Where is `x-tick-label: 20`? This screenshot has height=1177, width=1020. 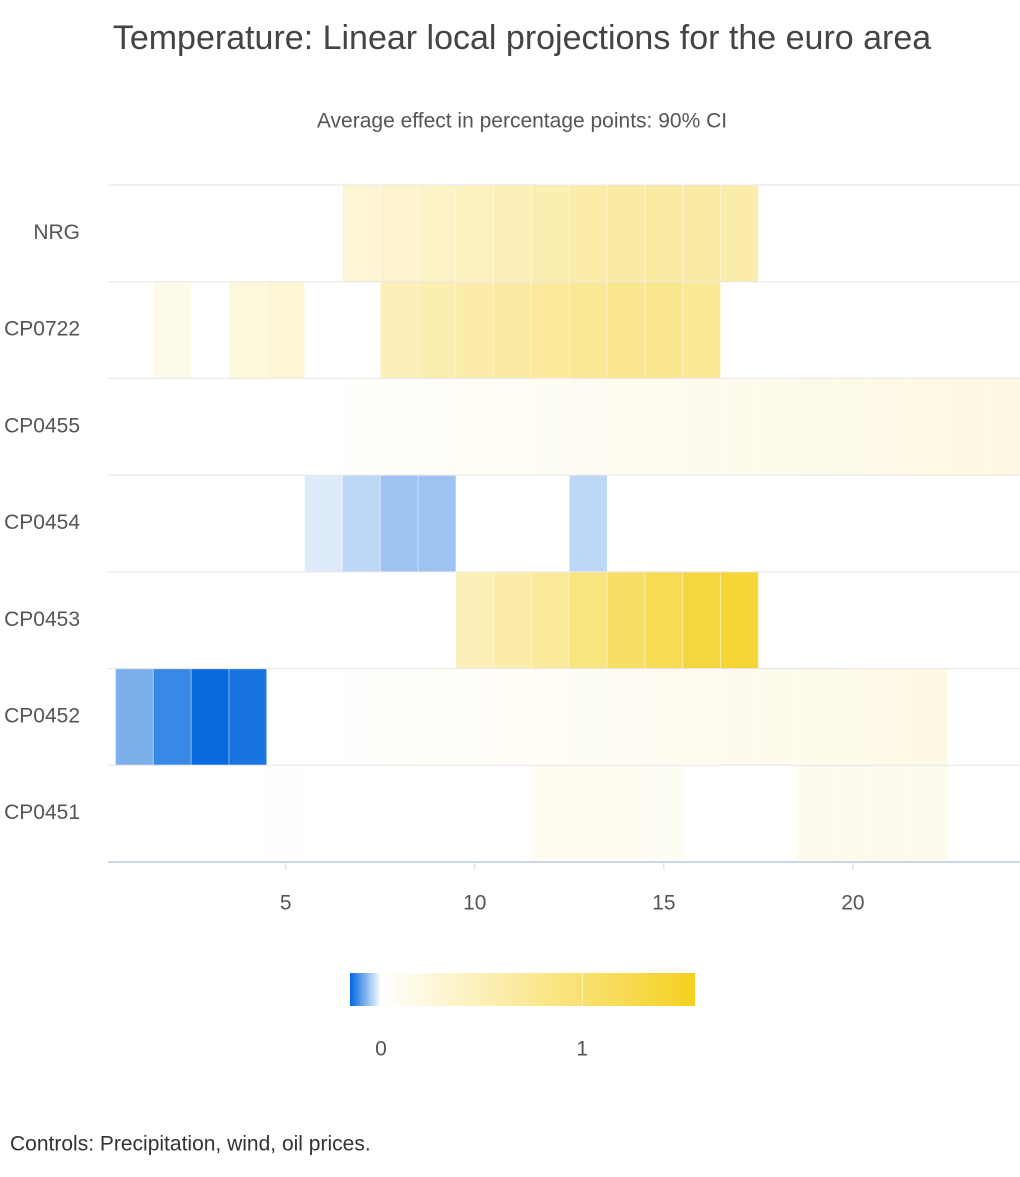 x-tick-label: 20 is located at coordinates (852, 903).